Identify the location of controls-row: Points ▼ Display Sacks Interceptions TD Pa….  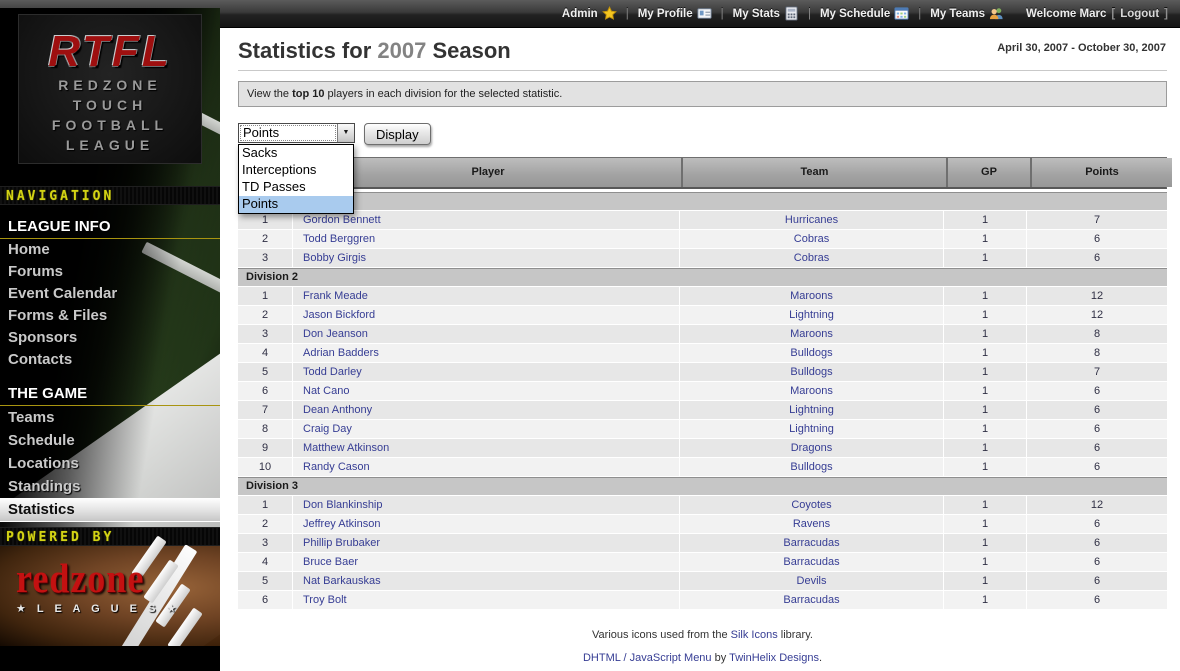
(702, 168).